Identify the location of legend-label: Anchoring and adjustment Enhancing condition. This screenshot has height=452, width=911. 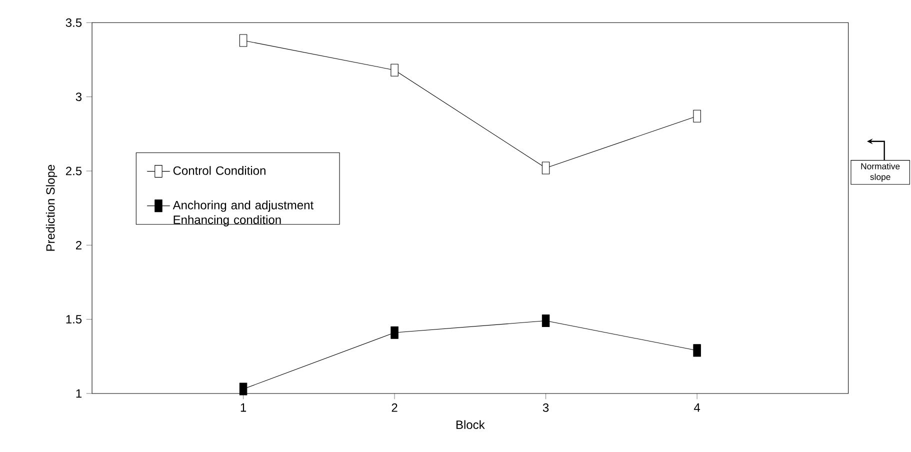
(243, 213).